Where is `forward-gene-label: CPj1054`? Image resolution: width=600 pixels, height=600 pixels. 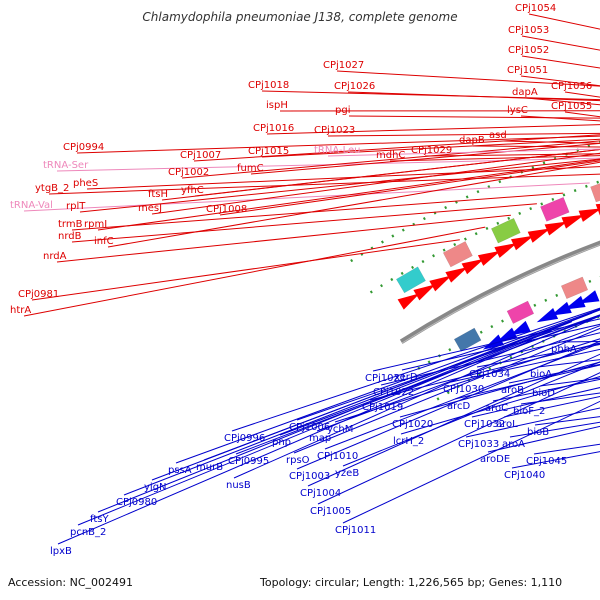
forward-gene-label: CPj1054 is located at coordinates (535, 8).